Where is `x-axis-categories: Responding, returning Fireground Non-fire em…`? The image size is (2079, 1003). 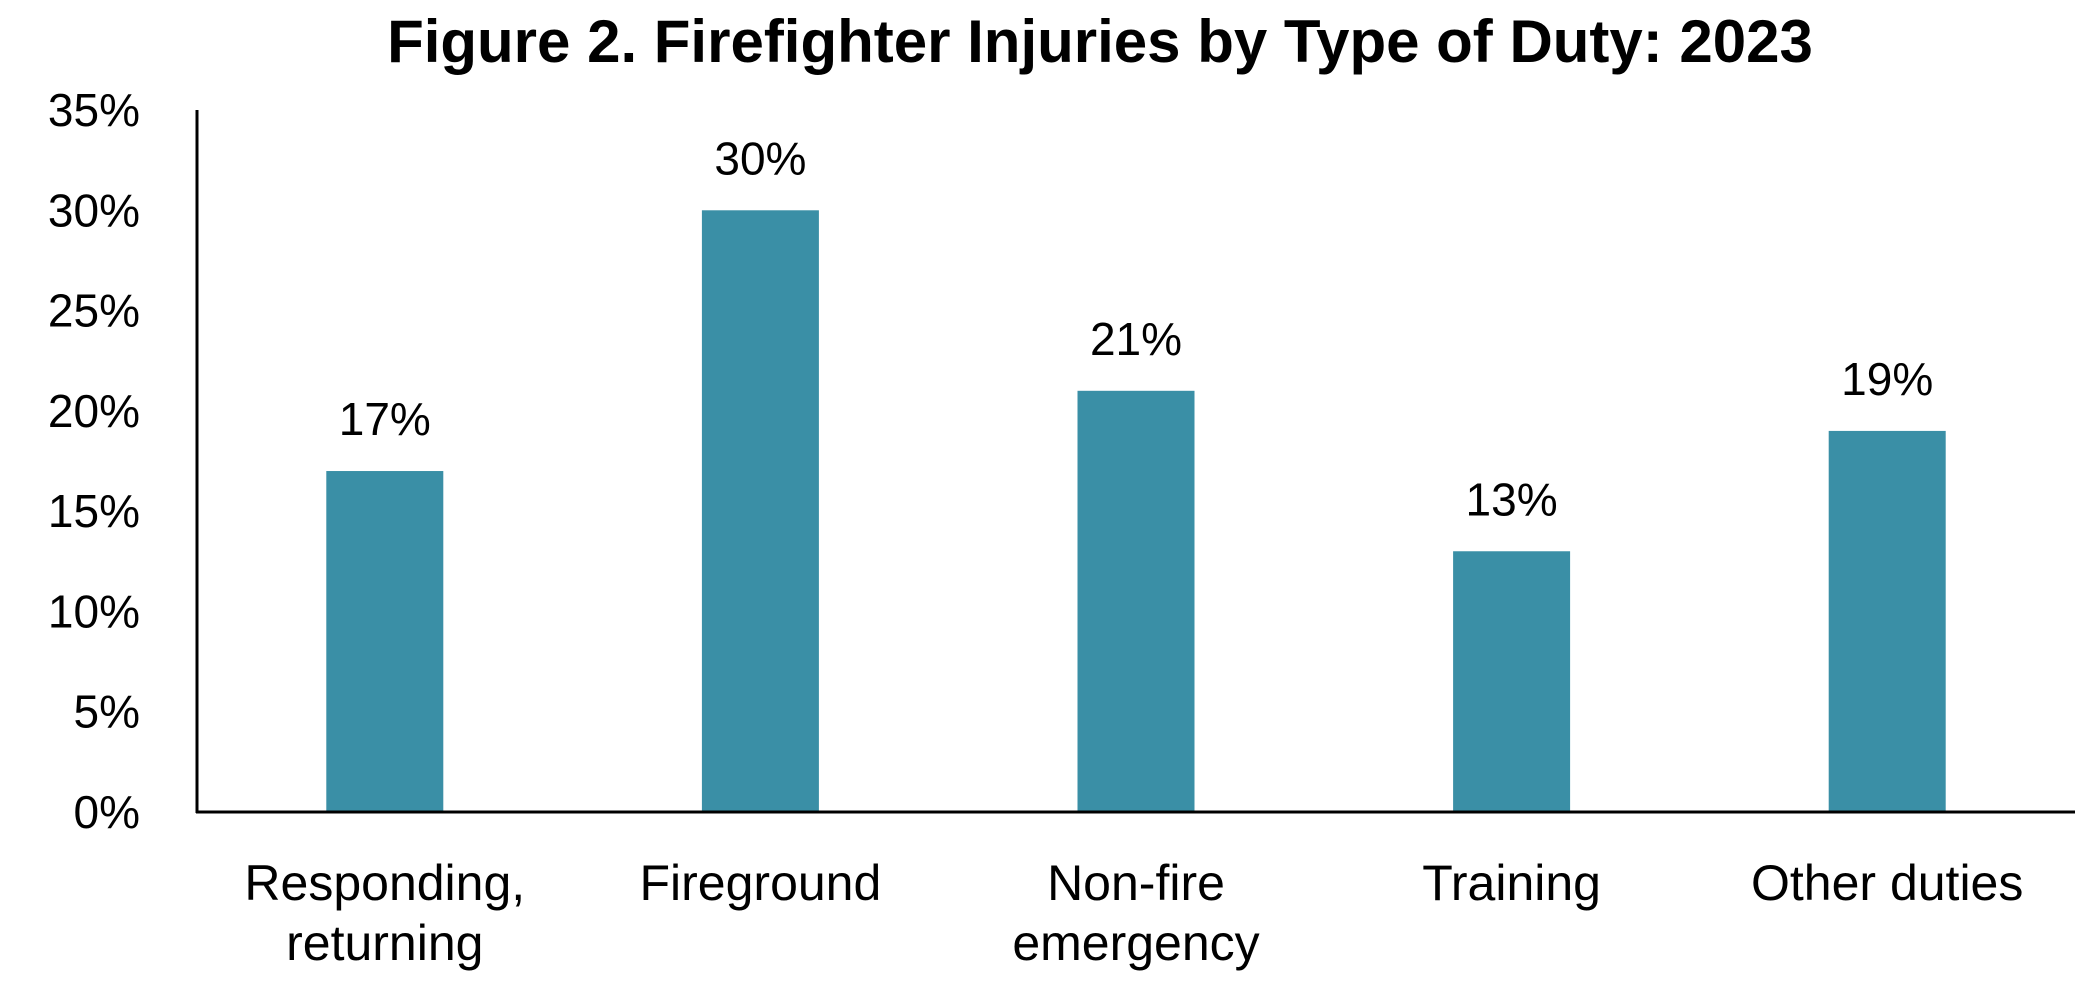
x-axis-categories: Responding, returning Fireground Non-fire em… is located at coordinates (1133, 913).